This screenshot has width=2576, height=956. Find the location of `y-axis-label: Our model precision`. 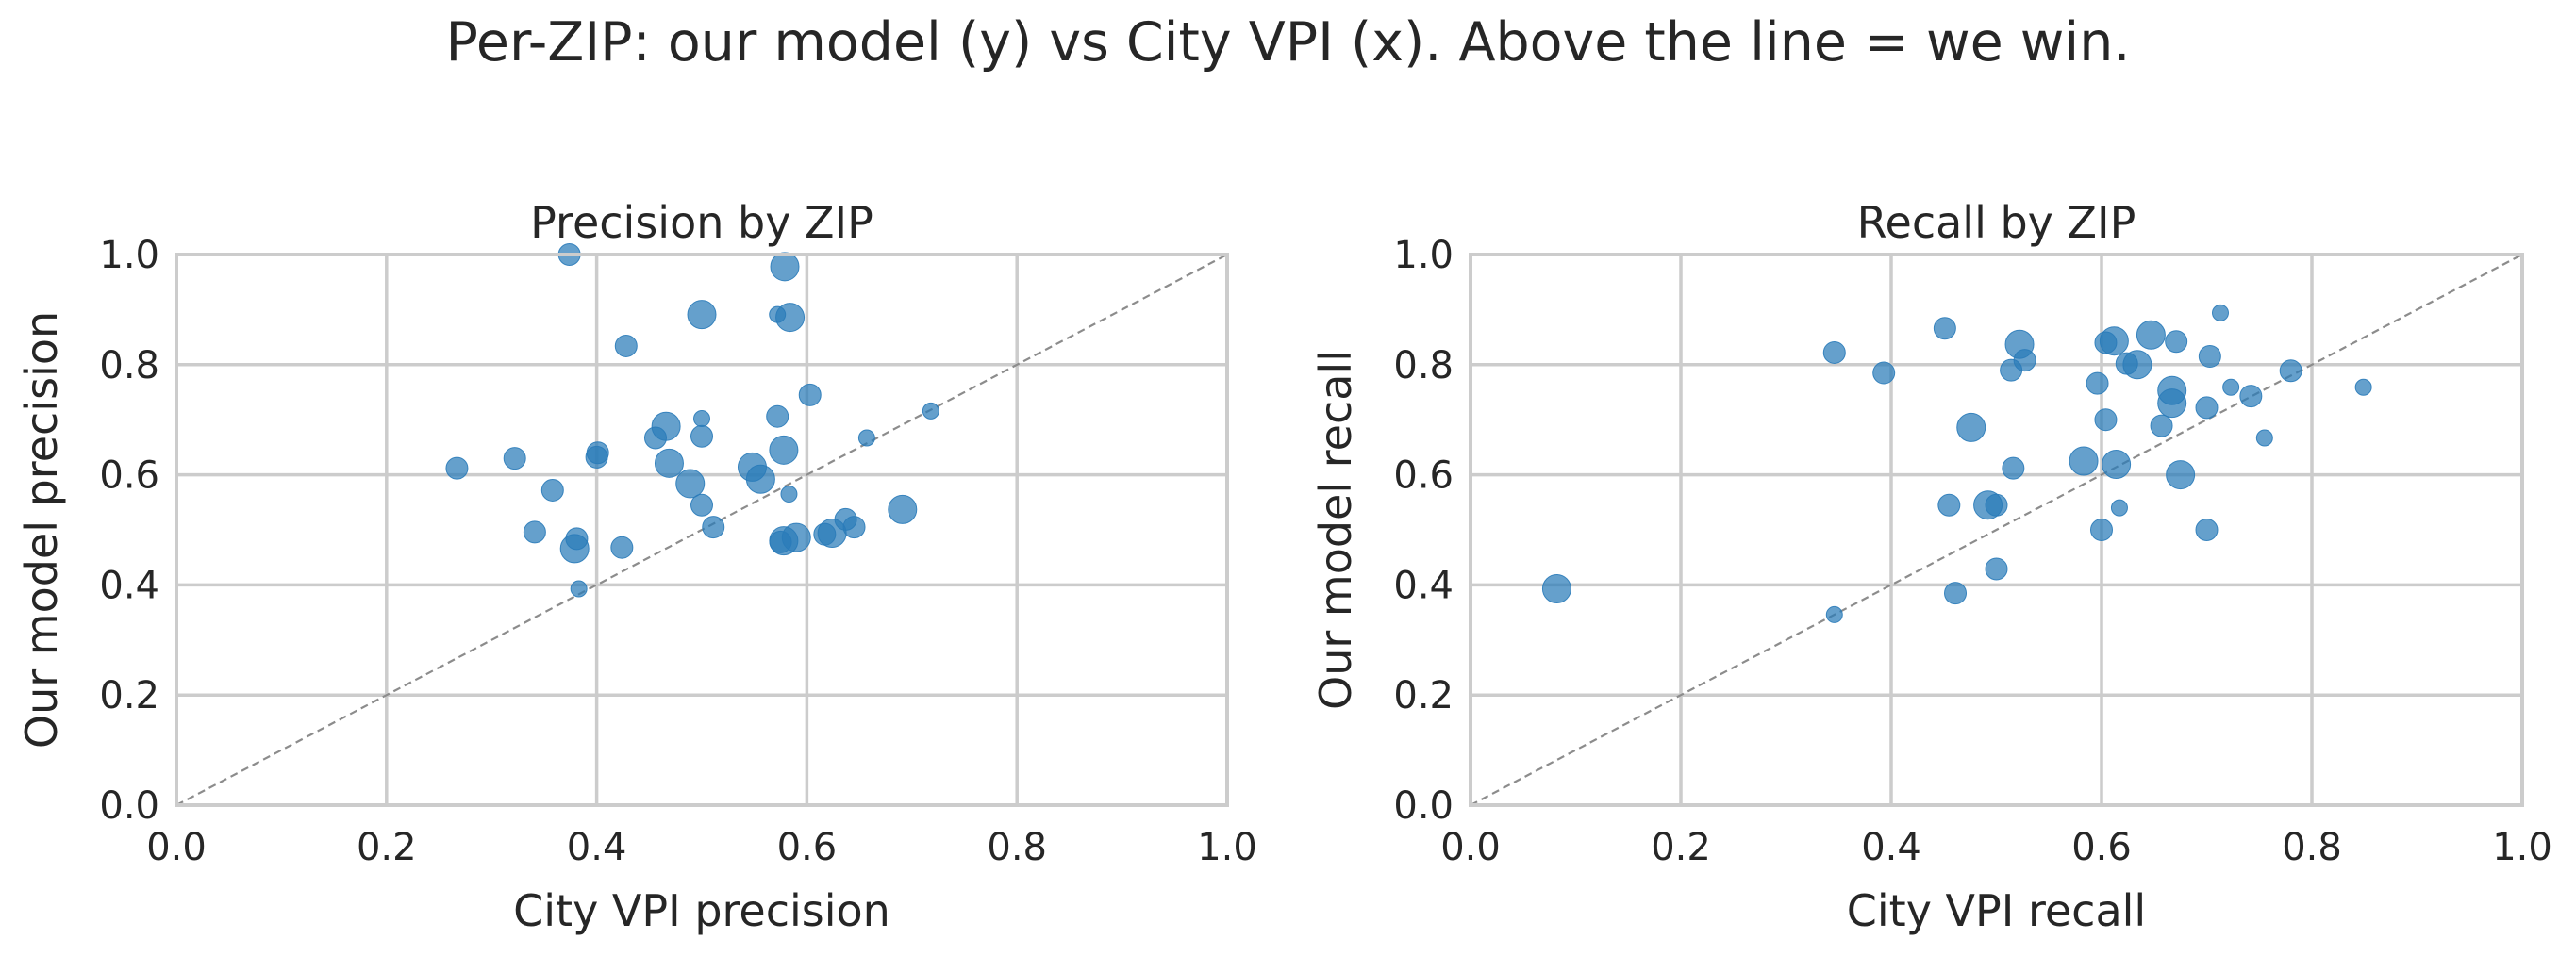

y-axis-label: Our model precision is located at coordinates (42, 530).